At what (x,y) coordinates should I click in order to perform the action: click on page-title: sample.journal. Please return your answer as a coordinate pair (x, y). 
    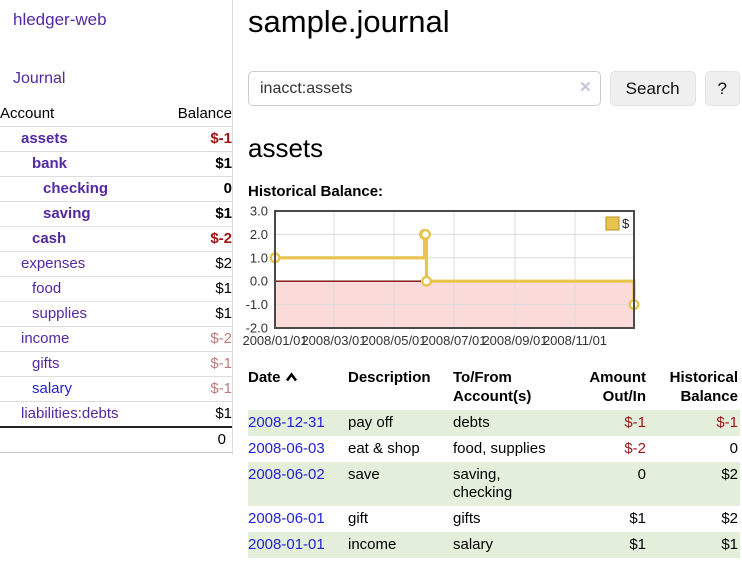
    Looking at the image, I should click on (349, 21).